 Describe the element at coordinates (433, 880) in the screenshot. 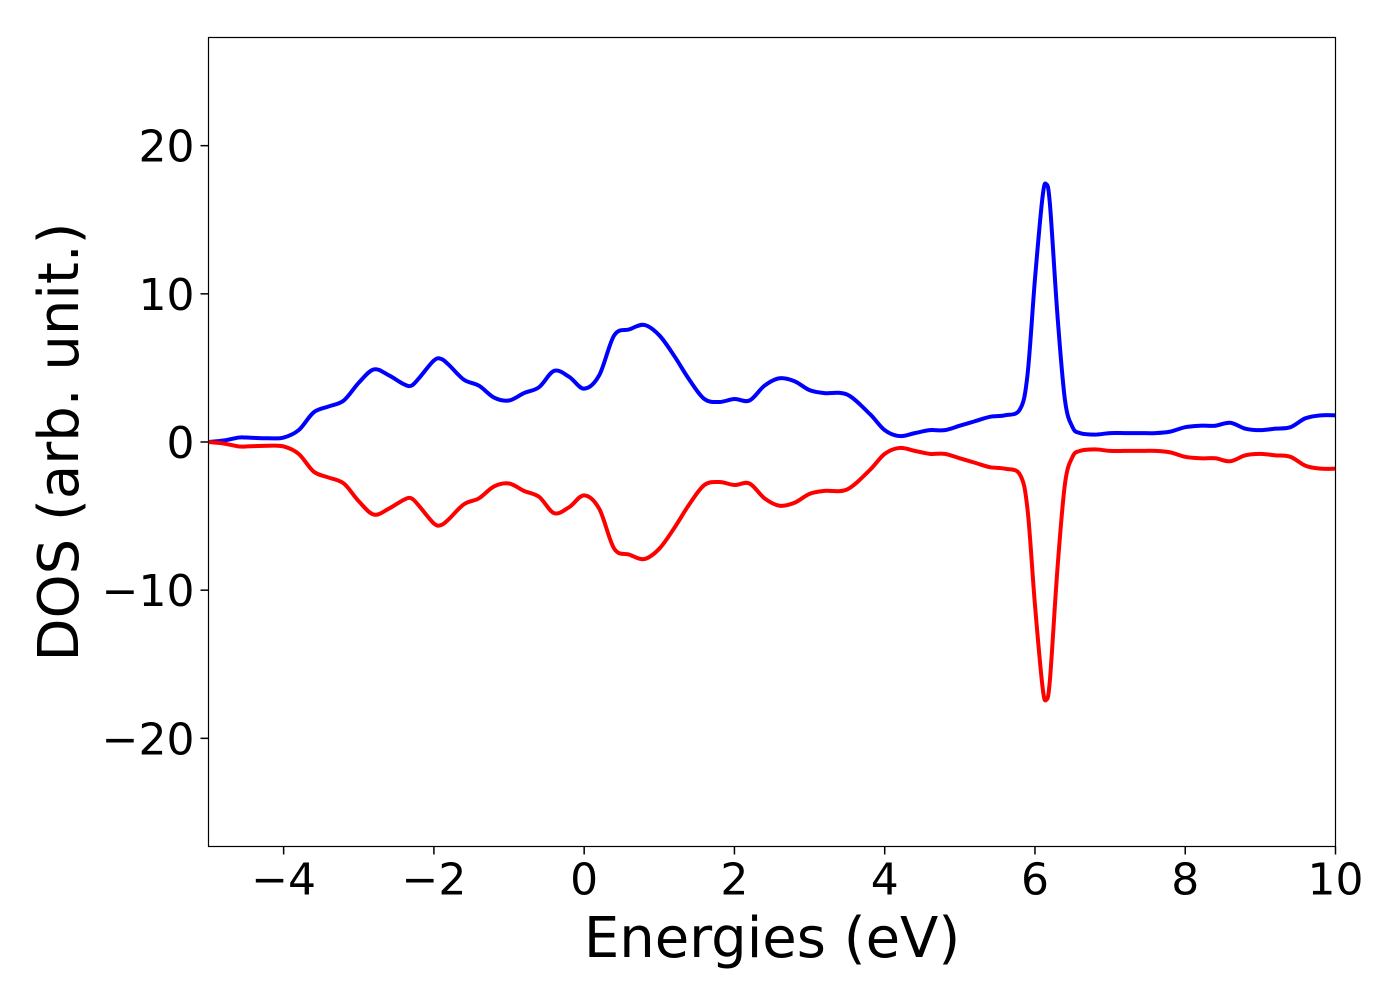

I see `x-tick-label: −2` at that location.